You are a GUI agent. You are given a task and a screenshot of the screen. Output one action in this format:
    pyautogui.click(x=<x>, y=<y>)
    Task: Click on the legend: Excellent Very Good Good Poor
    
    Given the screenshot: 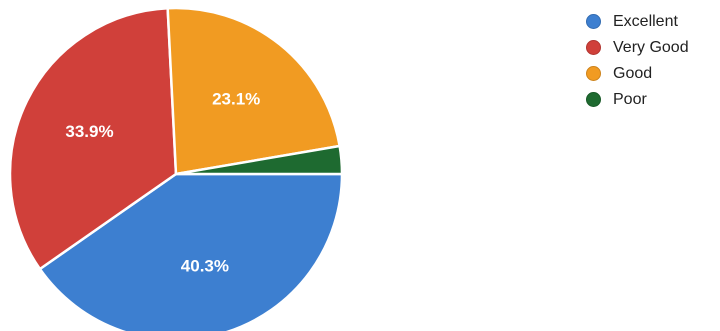 What is the action you would take?
    pyautogui.click(x=637, y=62)
    